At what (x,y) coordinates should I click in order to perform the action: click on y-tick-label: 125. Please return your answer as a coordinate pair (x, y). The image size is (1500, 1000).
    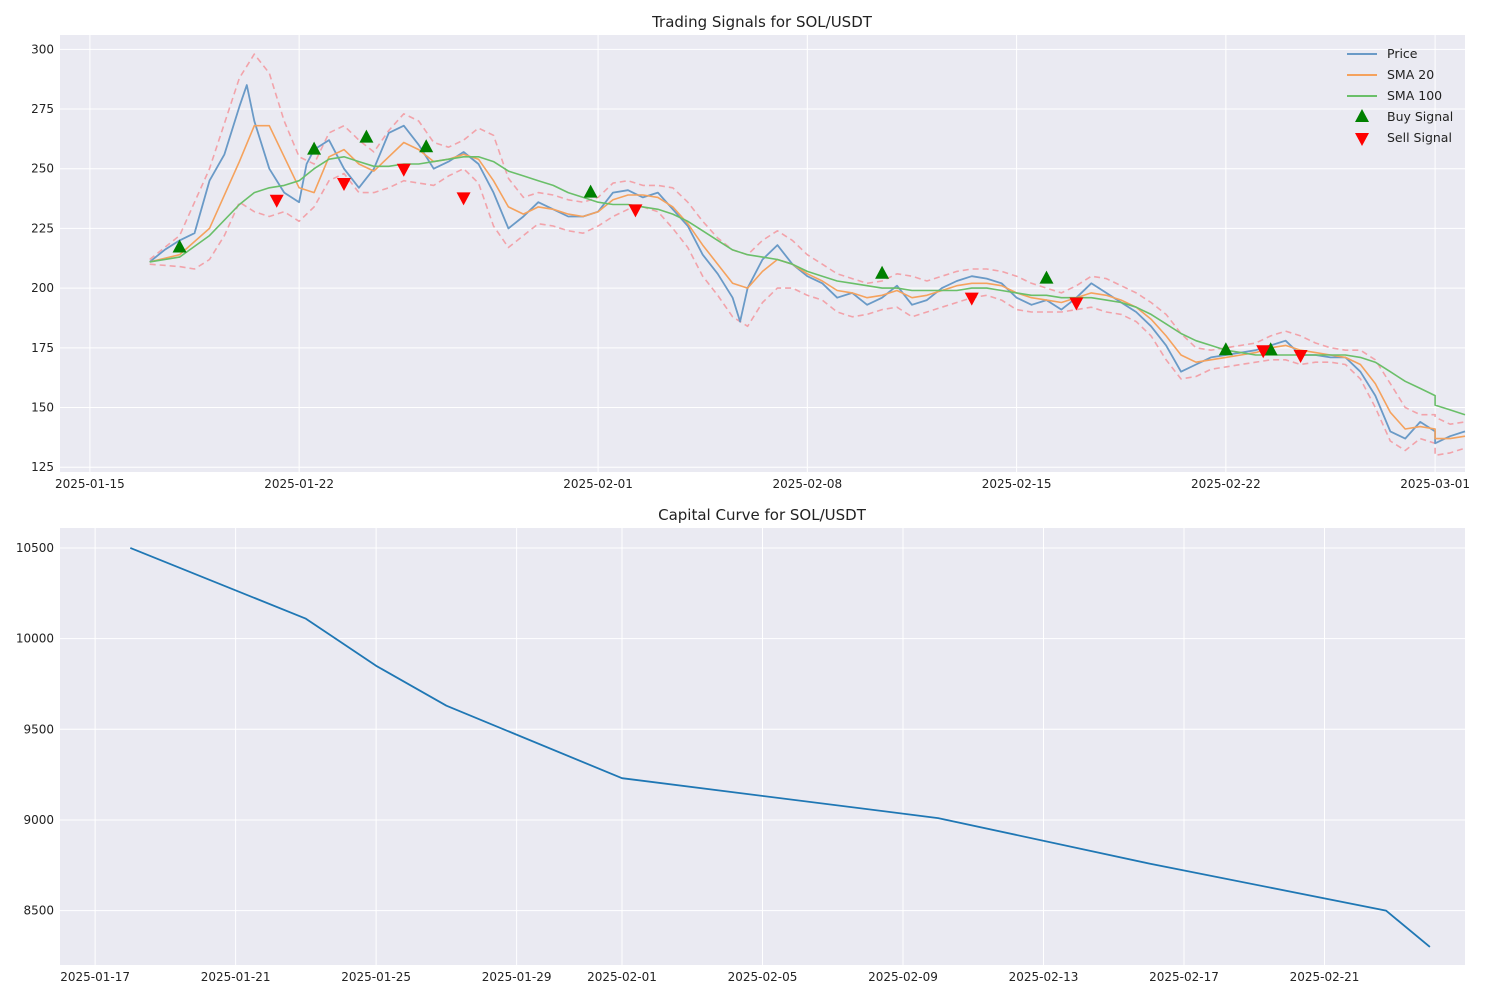
    Looking at the image, I should click on (42, 467).